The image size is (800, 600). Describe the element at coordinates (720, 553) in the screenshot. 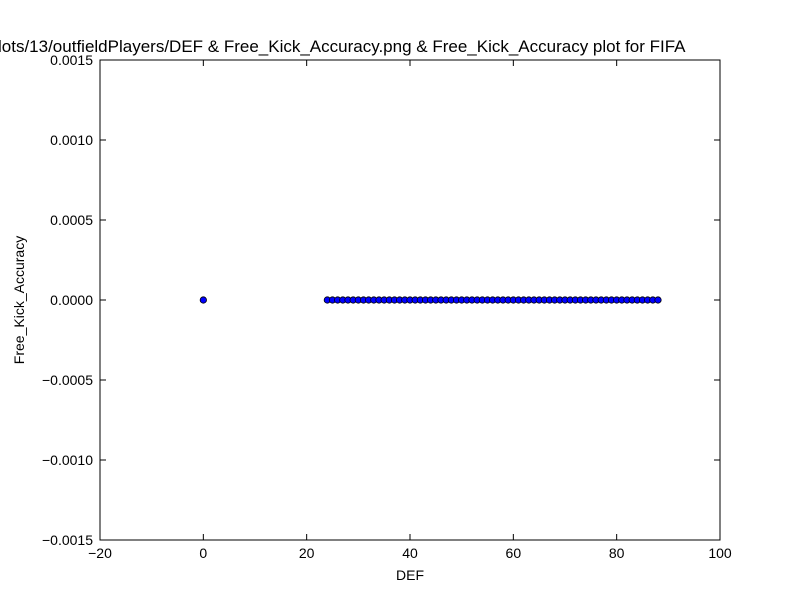

I see `x-tick-label: 100` at that location.